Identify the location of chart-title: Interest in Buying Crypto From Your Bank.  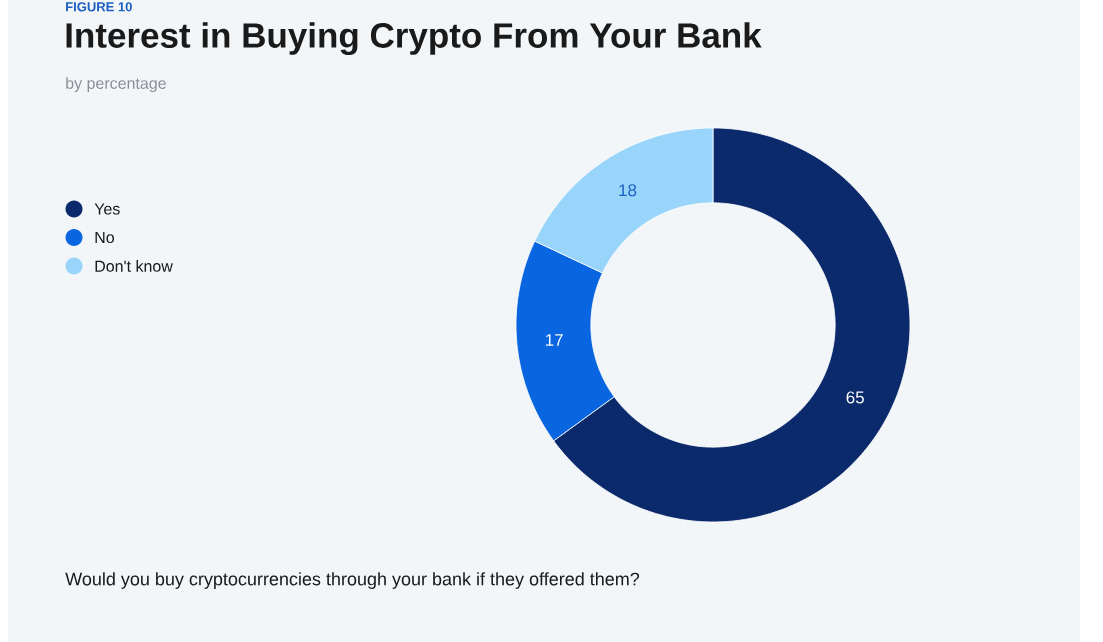
(414, 38).